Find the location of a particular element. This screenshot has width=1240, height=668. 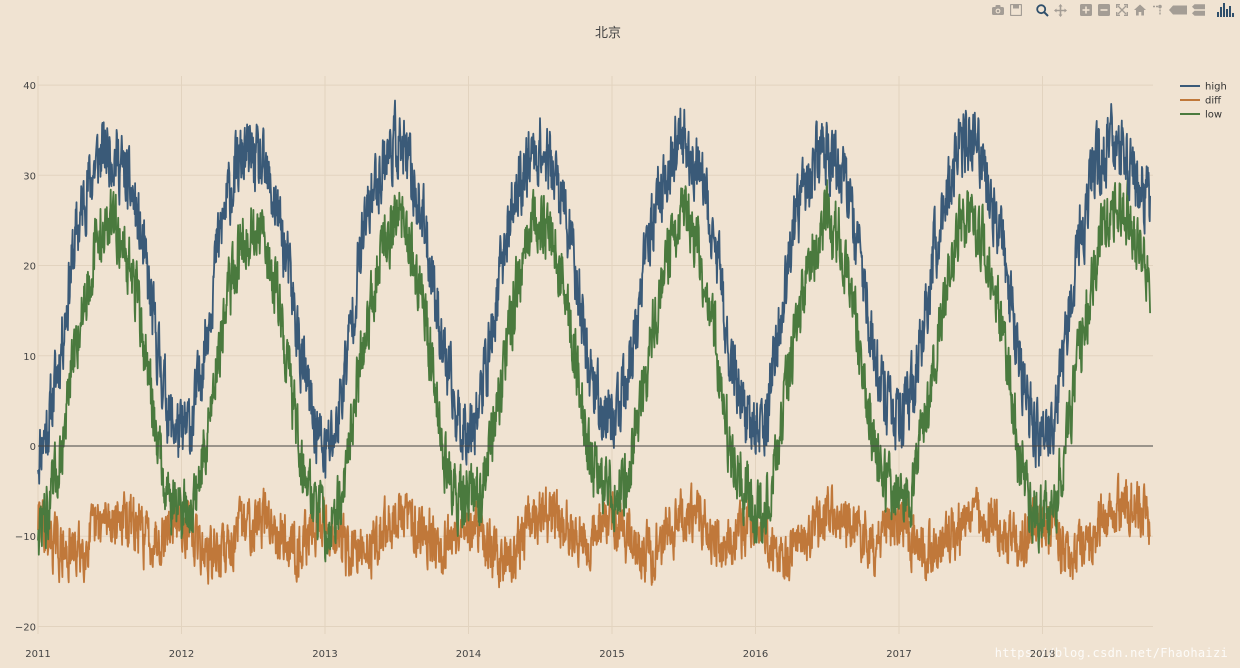

legend-item-low: low is located at coordinates (1201, 115).